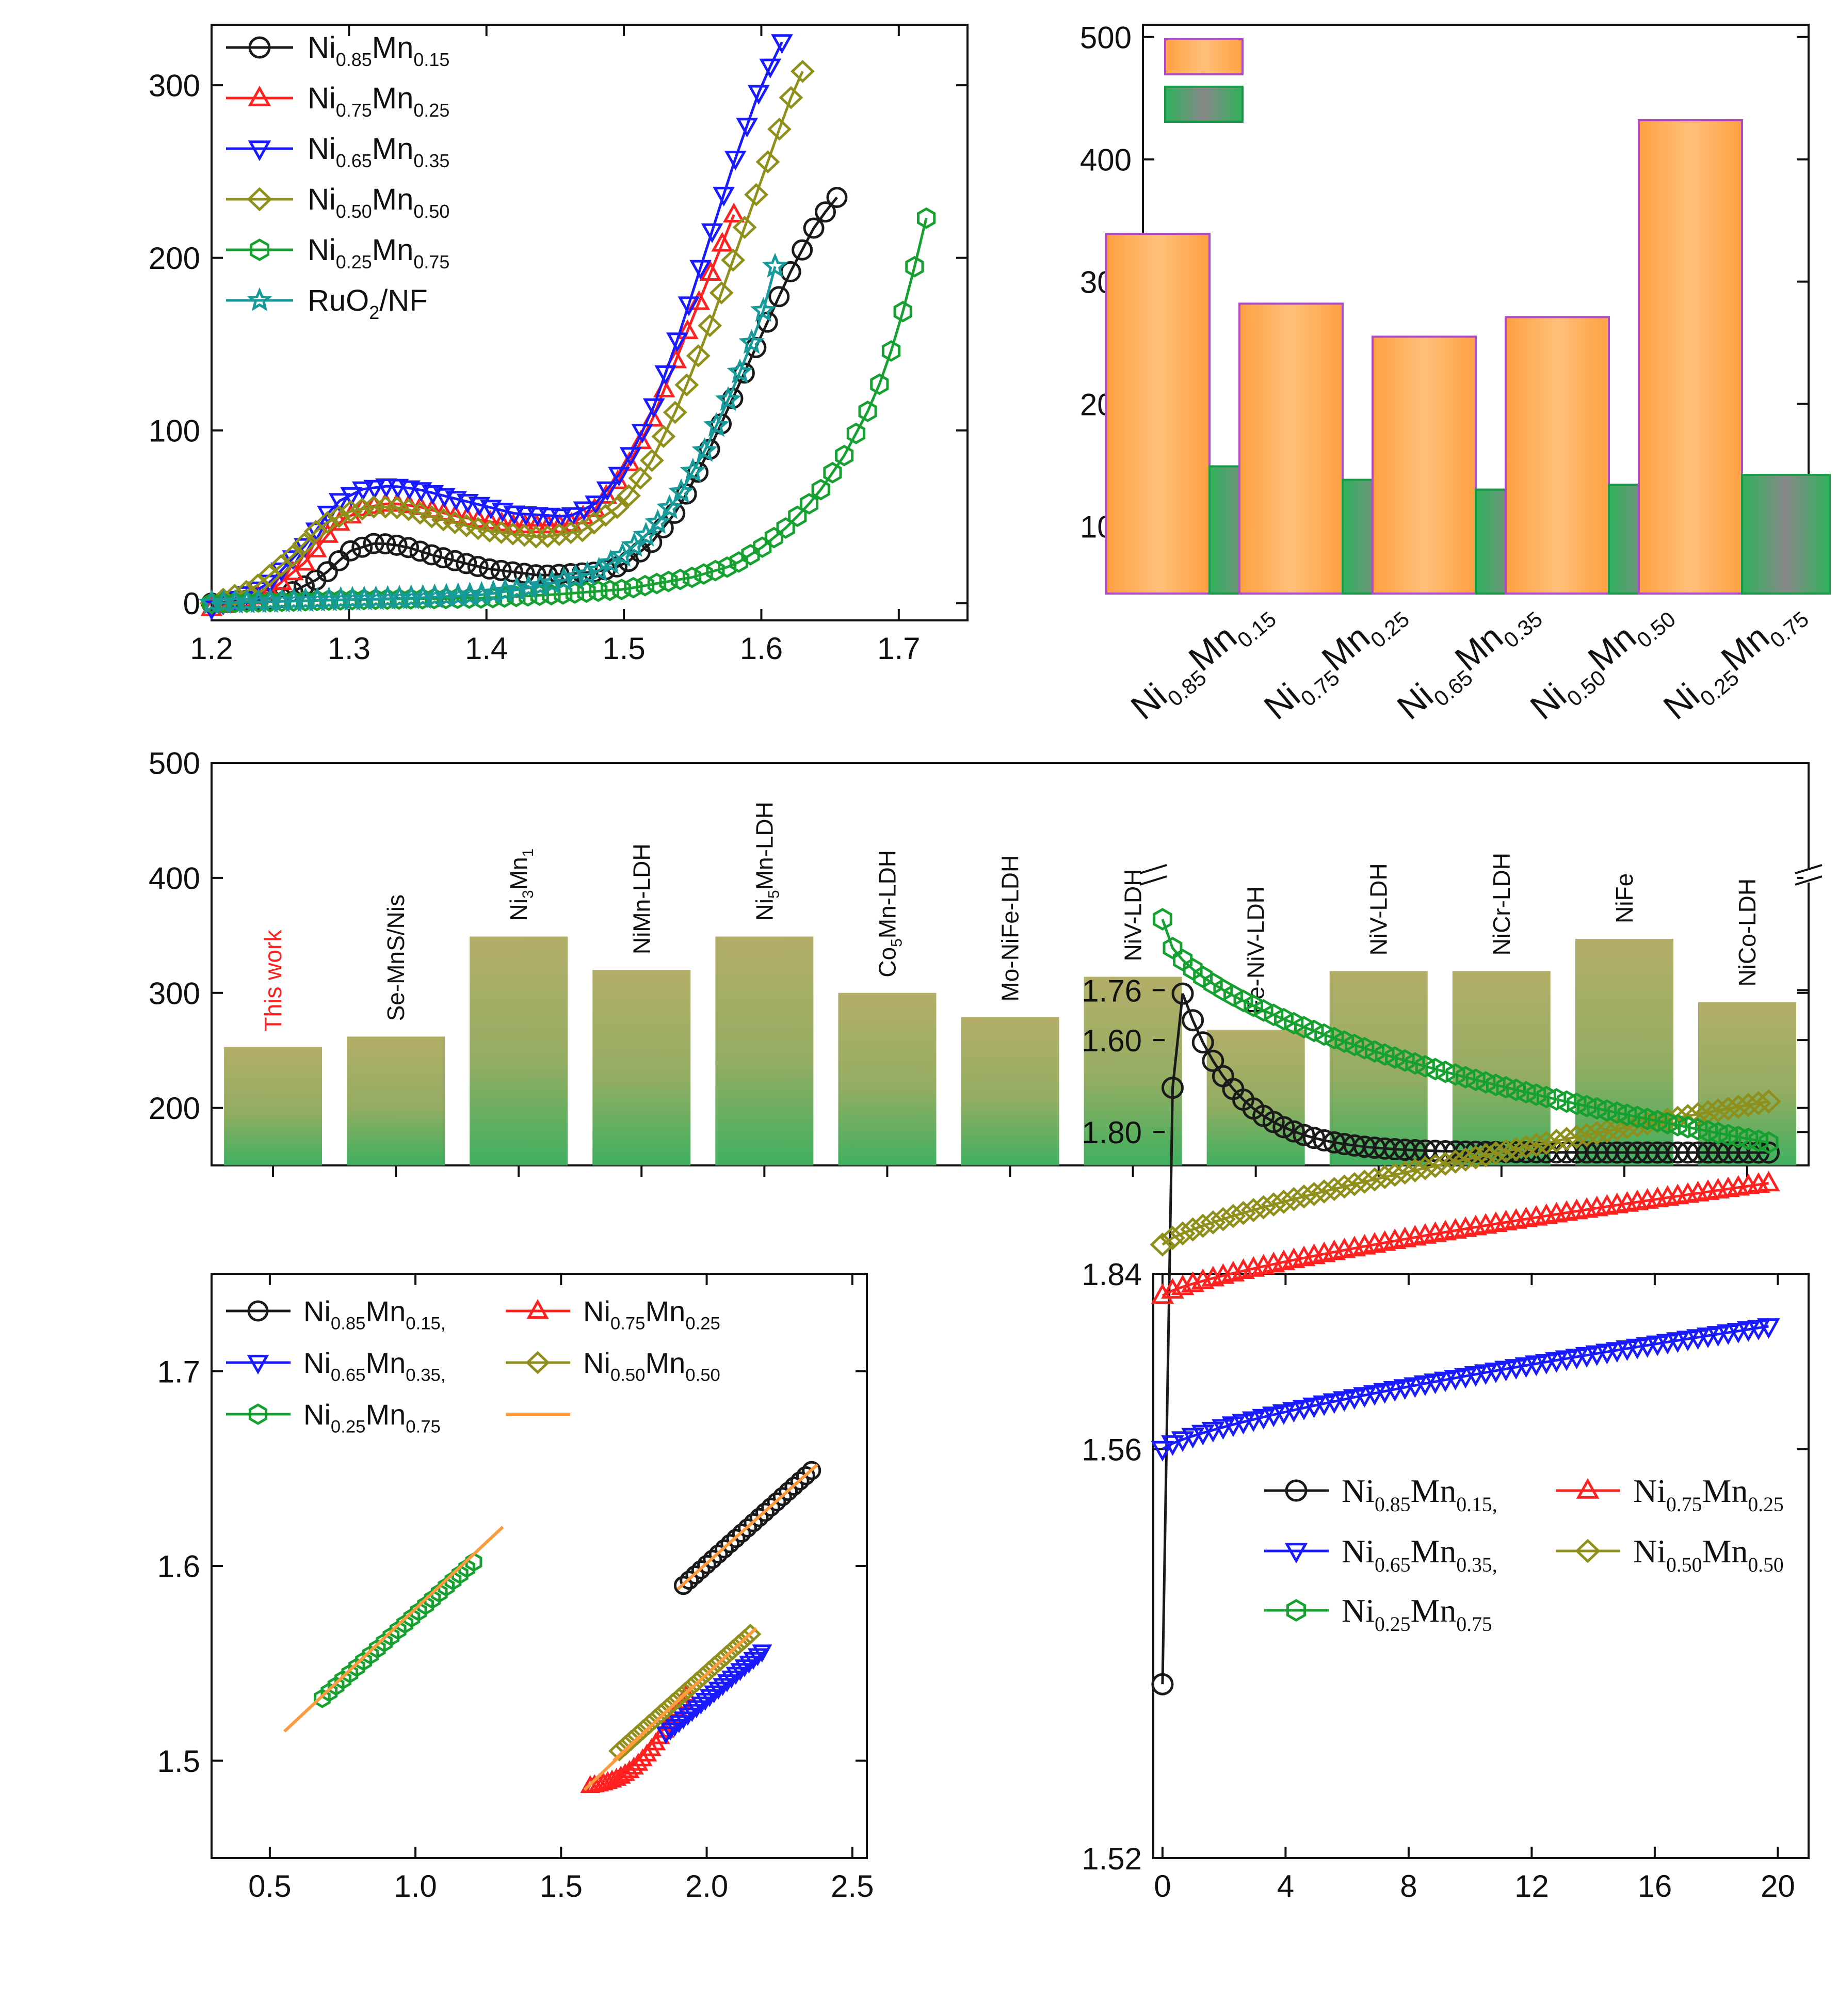 The width and height of the screenshot is (1838, 2016). I want to click on text-part: RuO, so click(339, 300).